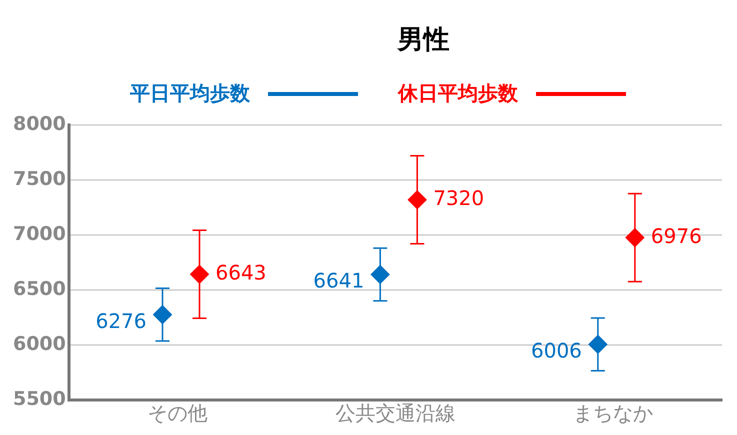 The height and width of the screenshot is (435, 737). What do you see at coordinates (241, 272) in the screenshot?
I see `data-label: 6643` at bounding box center [241, 272].